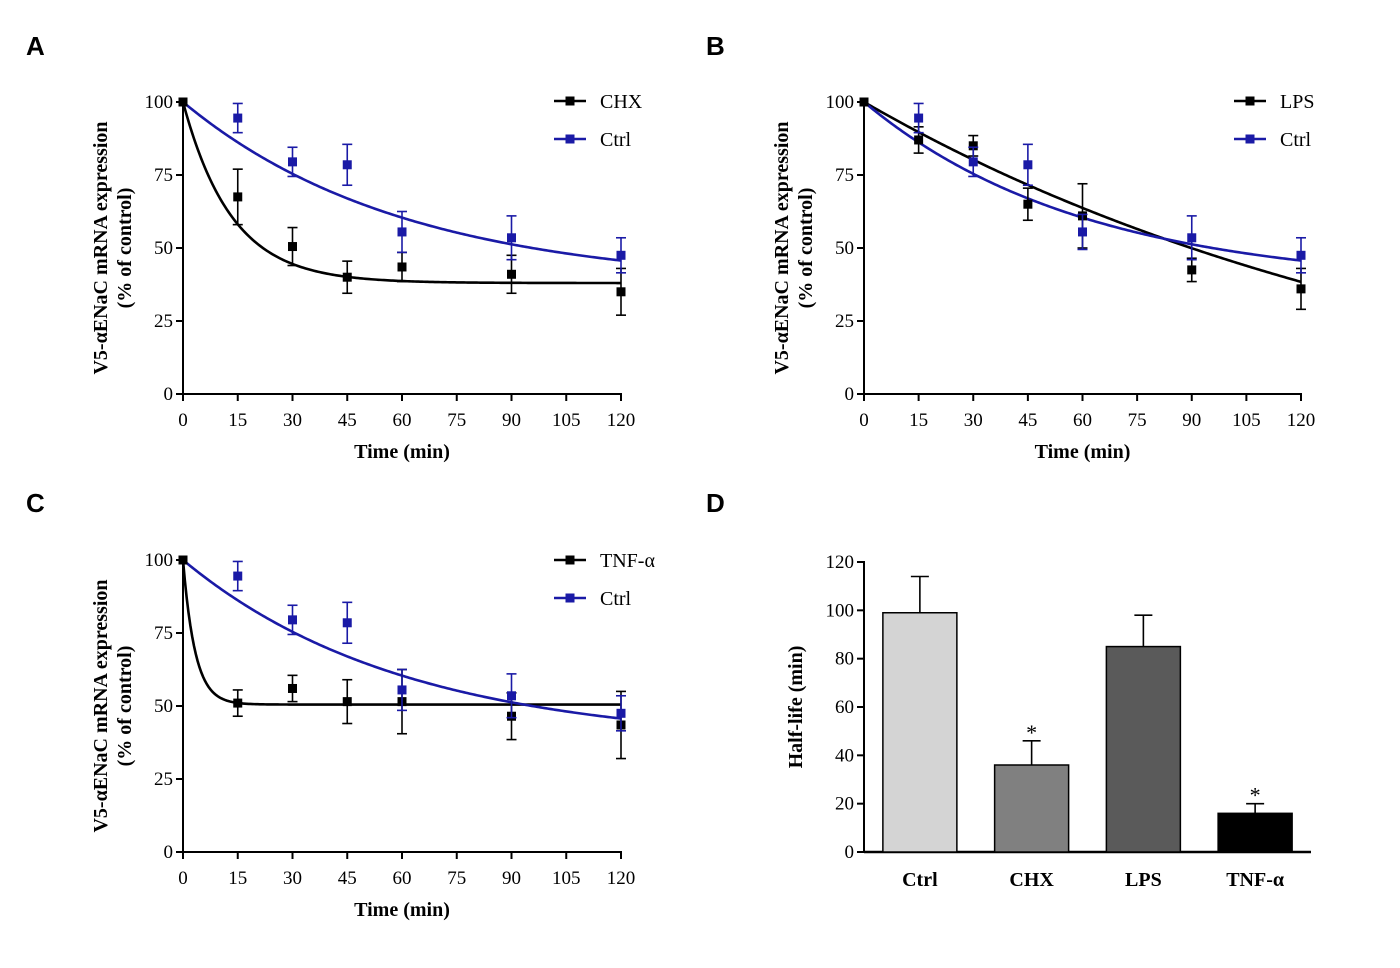  I want to click on category-label: CHX, so click(1031, 880).